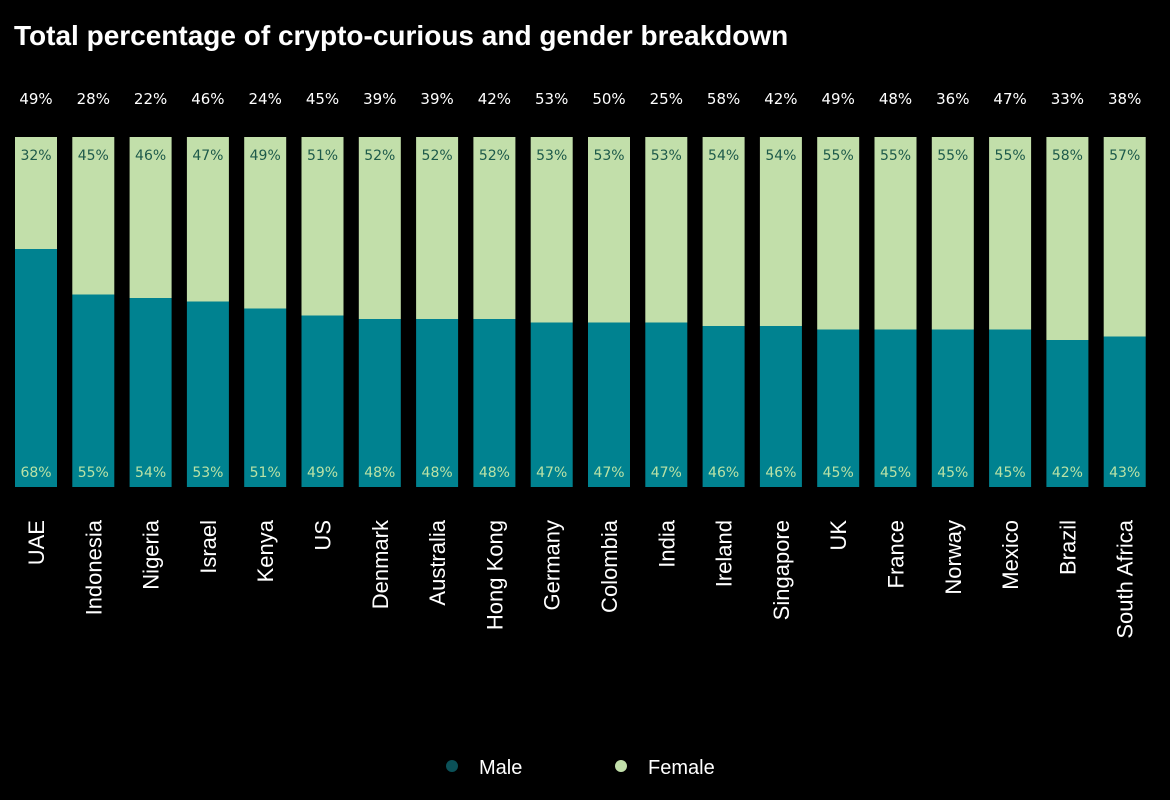  What do you see at coordinates (150, 156) in the screenshot?
I see `female-value-label: 46%` at bounding box center [150, 156].